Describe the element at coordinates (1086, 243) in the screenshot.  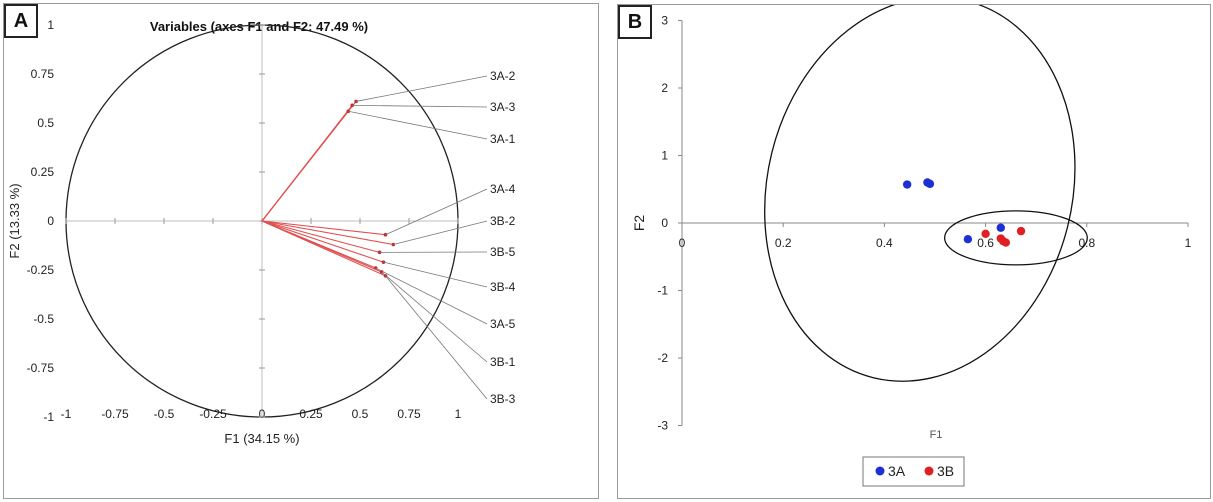
I see `x-tick-label: 0.8` at that location.